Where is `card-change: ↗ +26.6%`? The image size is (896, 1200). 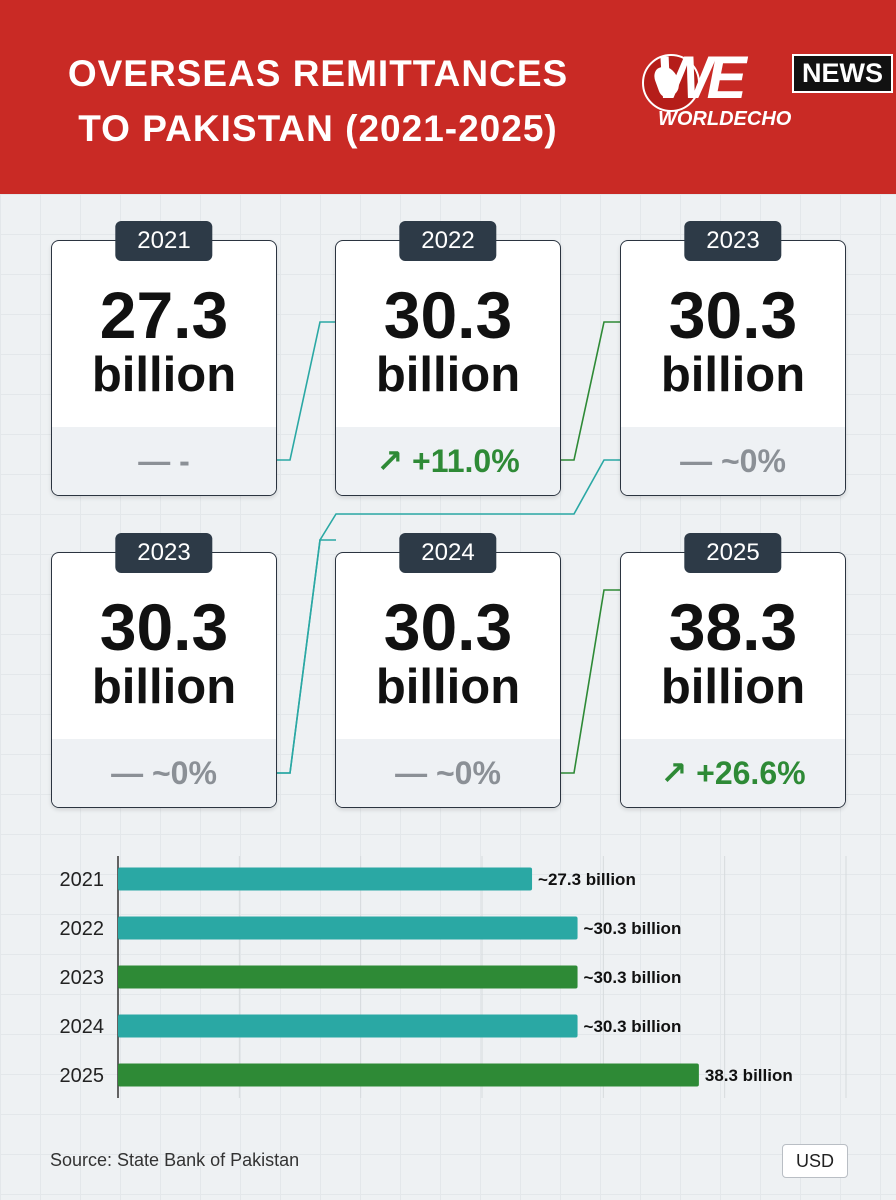 card-change: ↗ +26.6% is located at coordinates (733, 773).